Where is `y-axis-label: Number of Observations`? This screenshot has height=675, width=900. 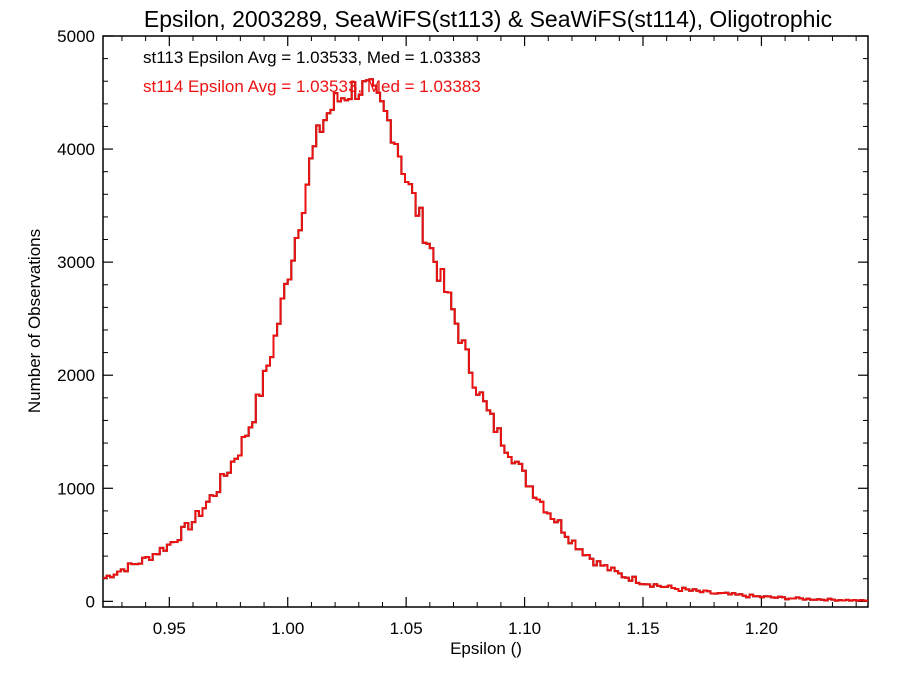
y-axis-label: Number of Observations is located at coordinates (34, 321).